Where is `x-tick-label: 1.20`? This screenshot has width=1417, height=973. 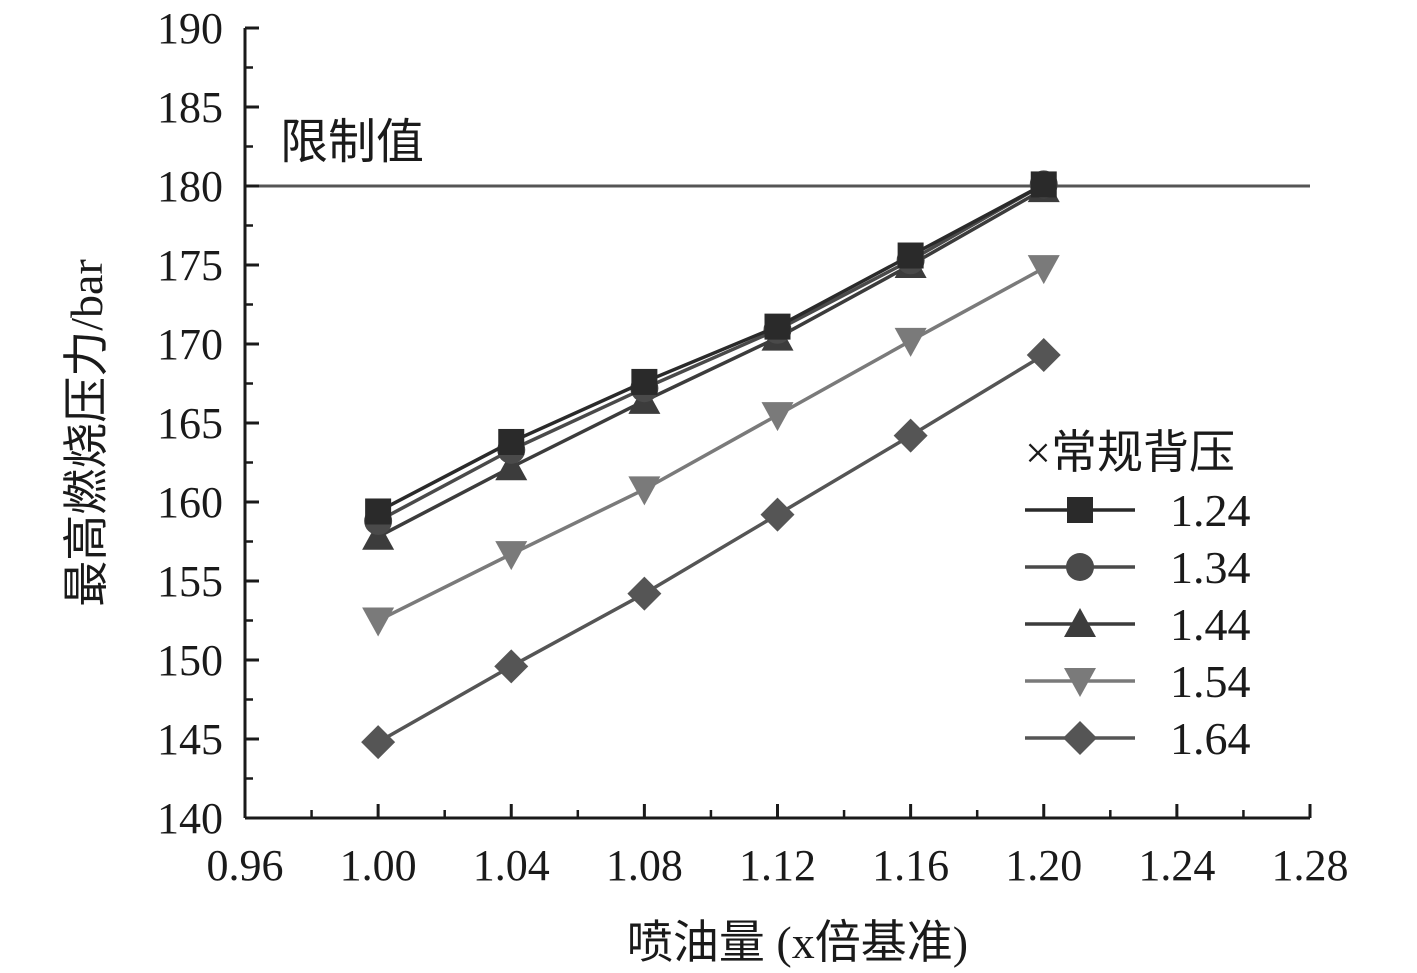
x-tick-label: 1.20 is located at coordinates (1043, 865).